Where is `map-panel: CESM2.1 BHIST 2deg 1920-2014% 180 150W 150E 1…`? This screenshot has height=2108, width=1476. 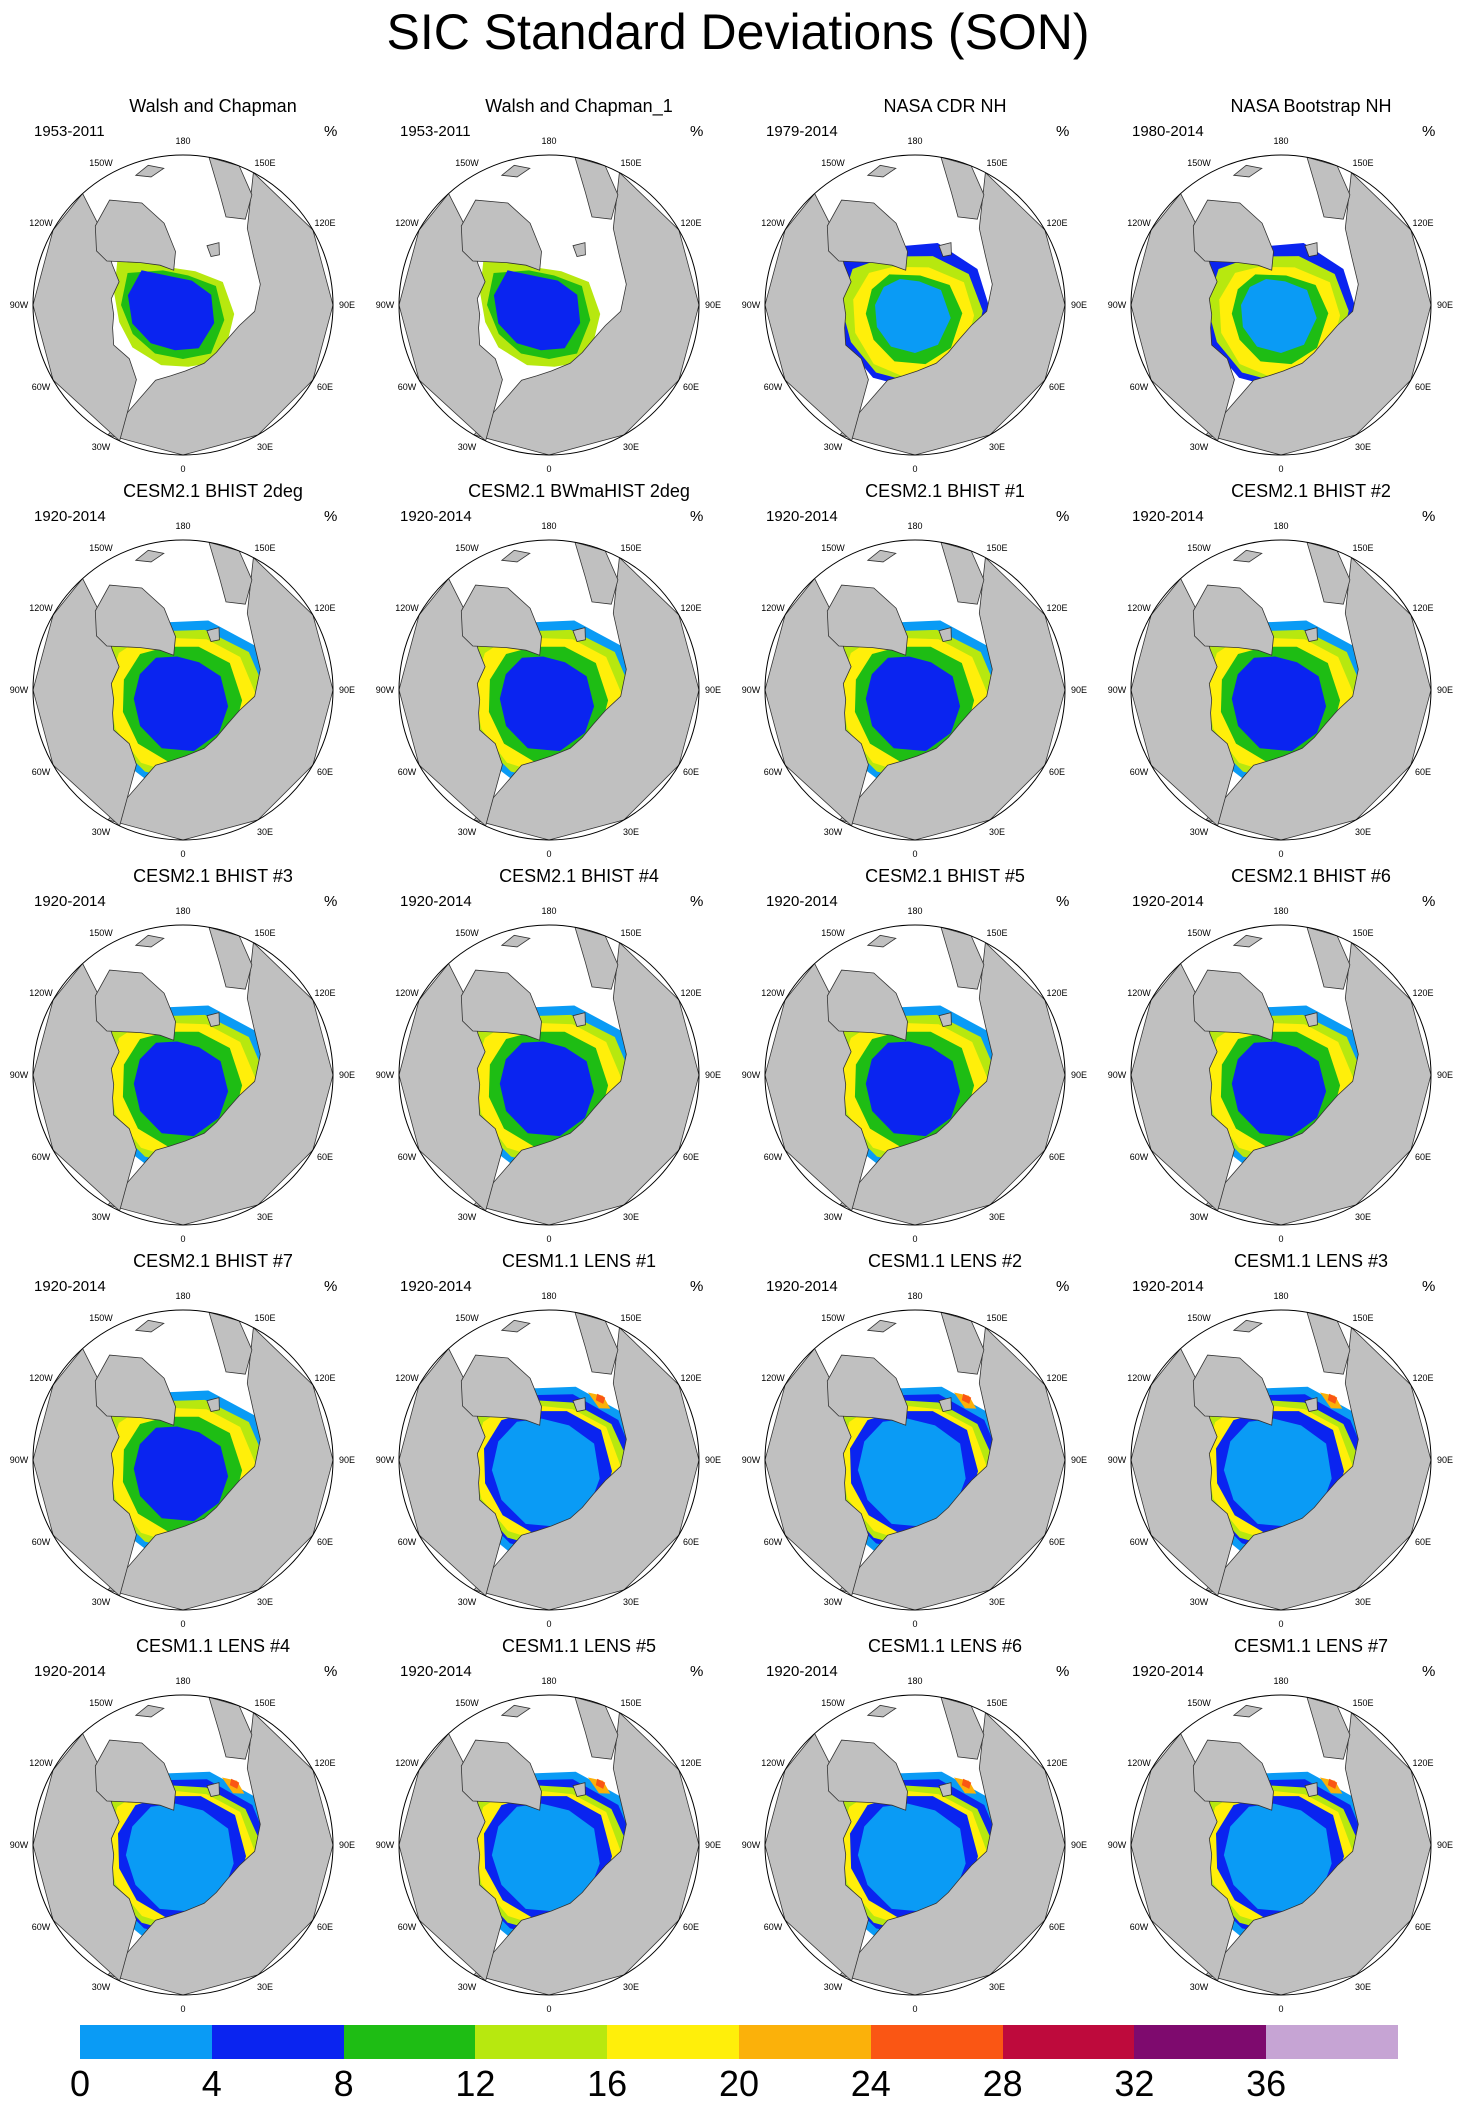
map-panel: CESM2.1 BHIST 2deg 1920-2014% 180 150W 150E 1… is located at coordinates (203, 670).